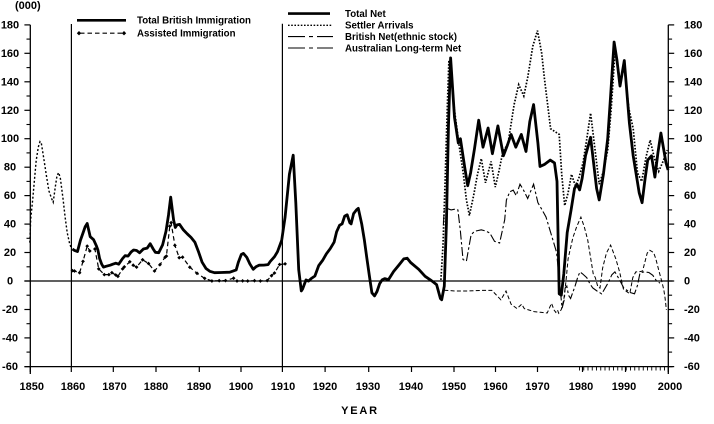 The image size is (714, 424). I want to click on svg-text: 1850, so click(32, 387).